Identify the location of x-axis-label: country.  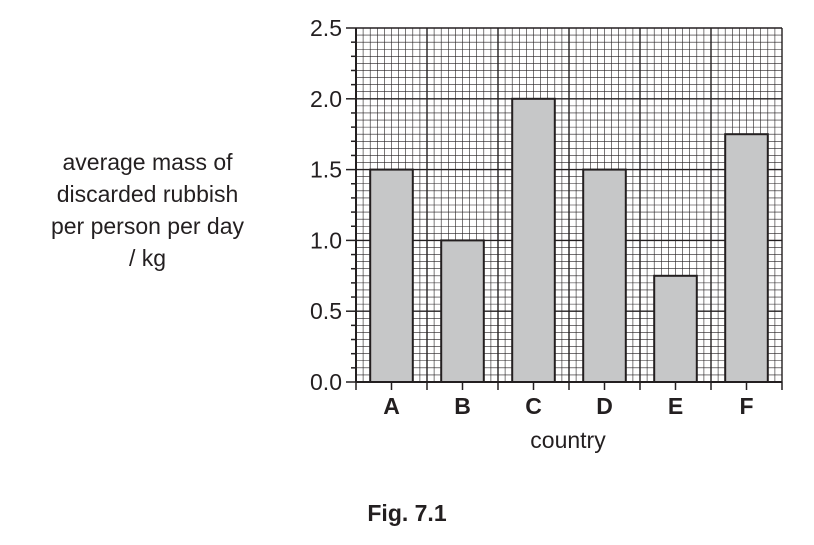
(568, 440).